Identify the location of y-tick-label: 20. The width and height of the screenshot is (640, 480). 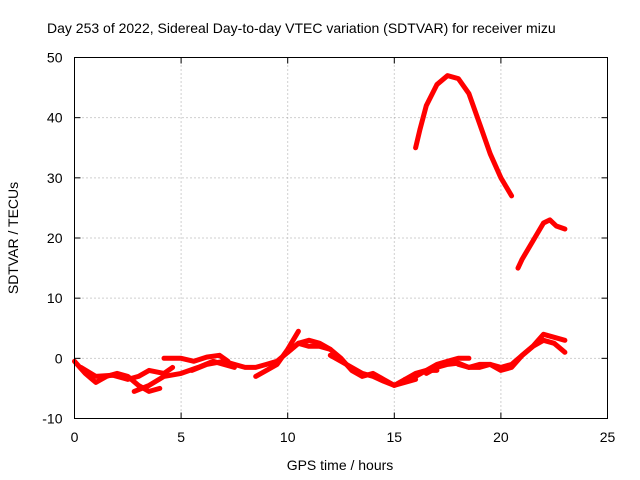
(55, 238).